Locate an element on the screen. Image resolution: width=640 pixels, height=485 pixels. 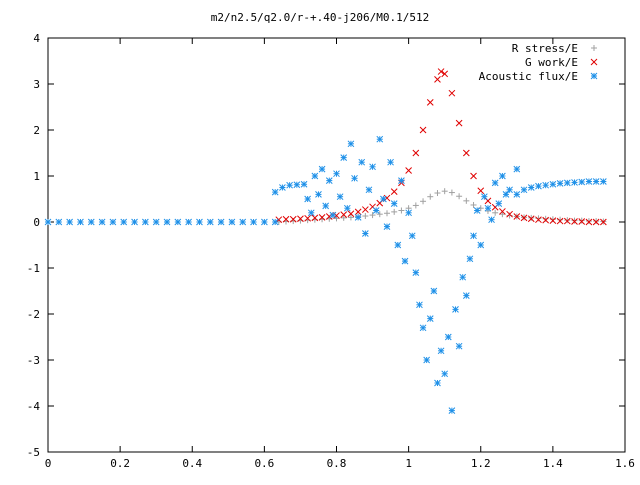
y-tick-label: 1 is located at coordinates (36, 176).